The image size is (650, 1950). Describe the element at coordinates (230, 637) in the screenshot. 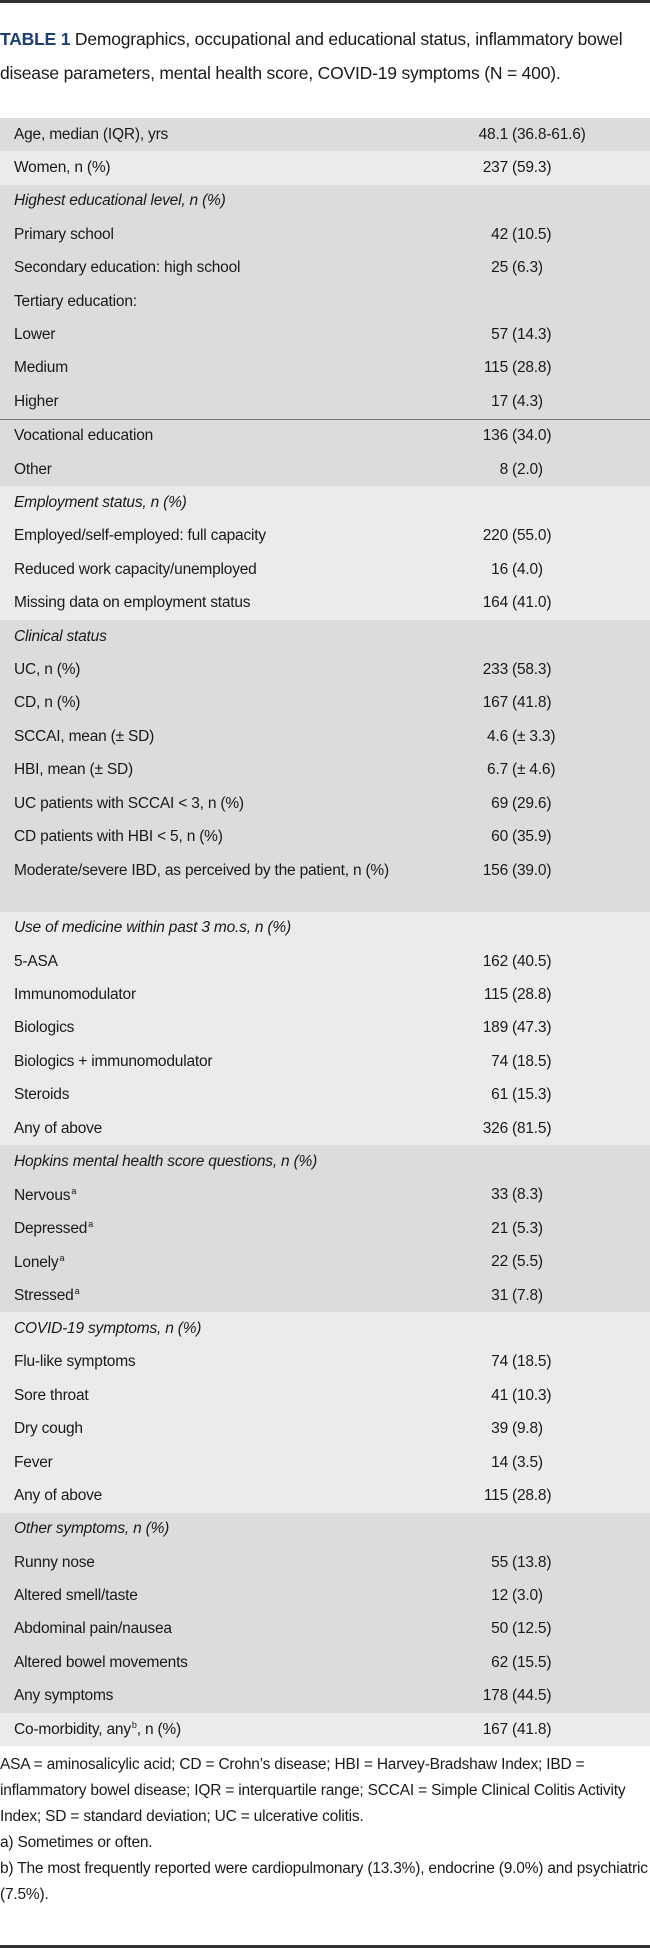

I see `row-label: Clinical status` at that location.